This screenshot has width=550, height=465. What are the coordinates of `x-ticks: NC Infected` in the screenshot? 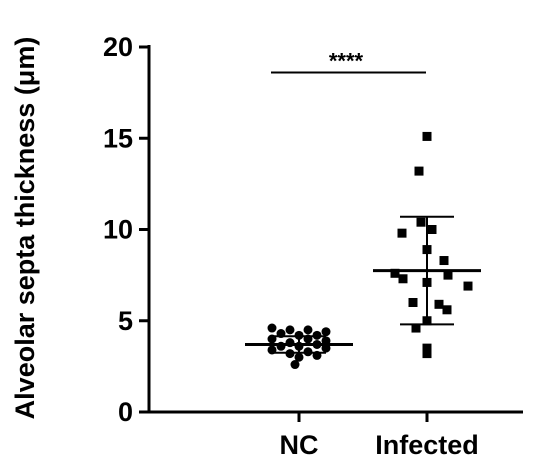 It's located at (379, 436).